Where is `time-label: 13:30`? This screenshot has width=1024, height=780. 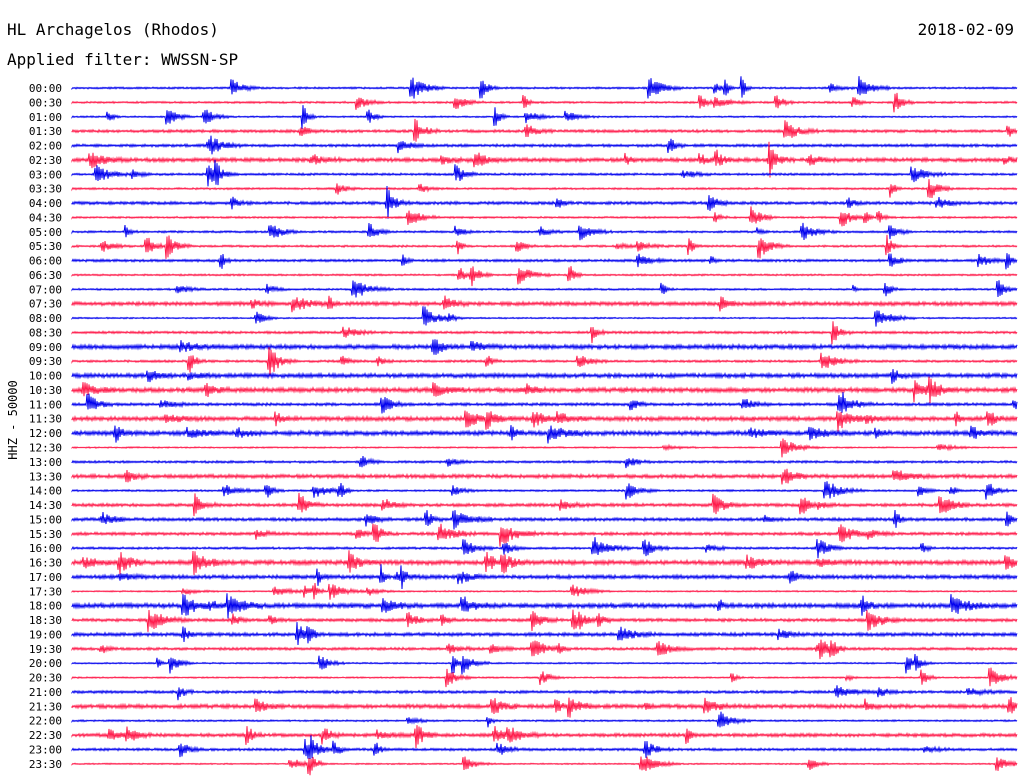 time-label: 13:30 is located at coordinates (45, 476).